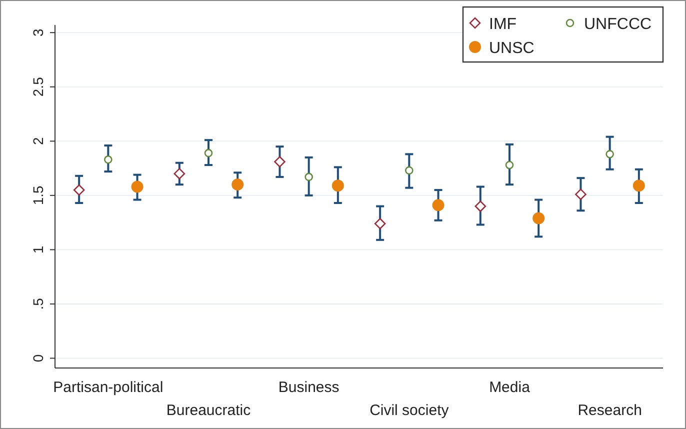 The width and height of the screenshot is (686, 429). What do you see at coordinates (610, 410) in the screenshot?
I see `x-tick-label: Research` at bounding box center [610, 410].